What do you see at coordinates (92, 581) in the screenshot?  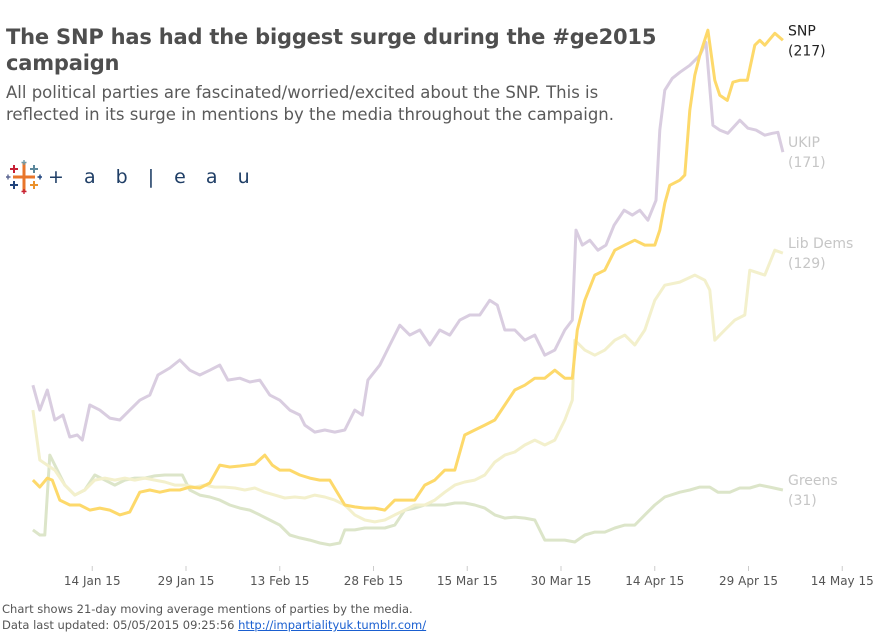 I see `x-tick-label: 14 Jan 15` at bounding box center [92, 581].